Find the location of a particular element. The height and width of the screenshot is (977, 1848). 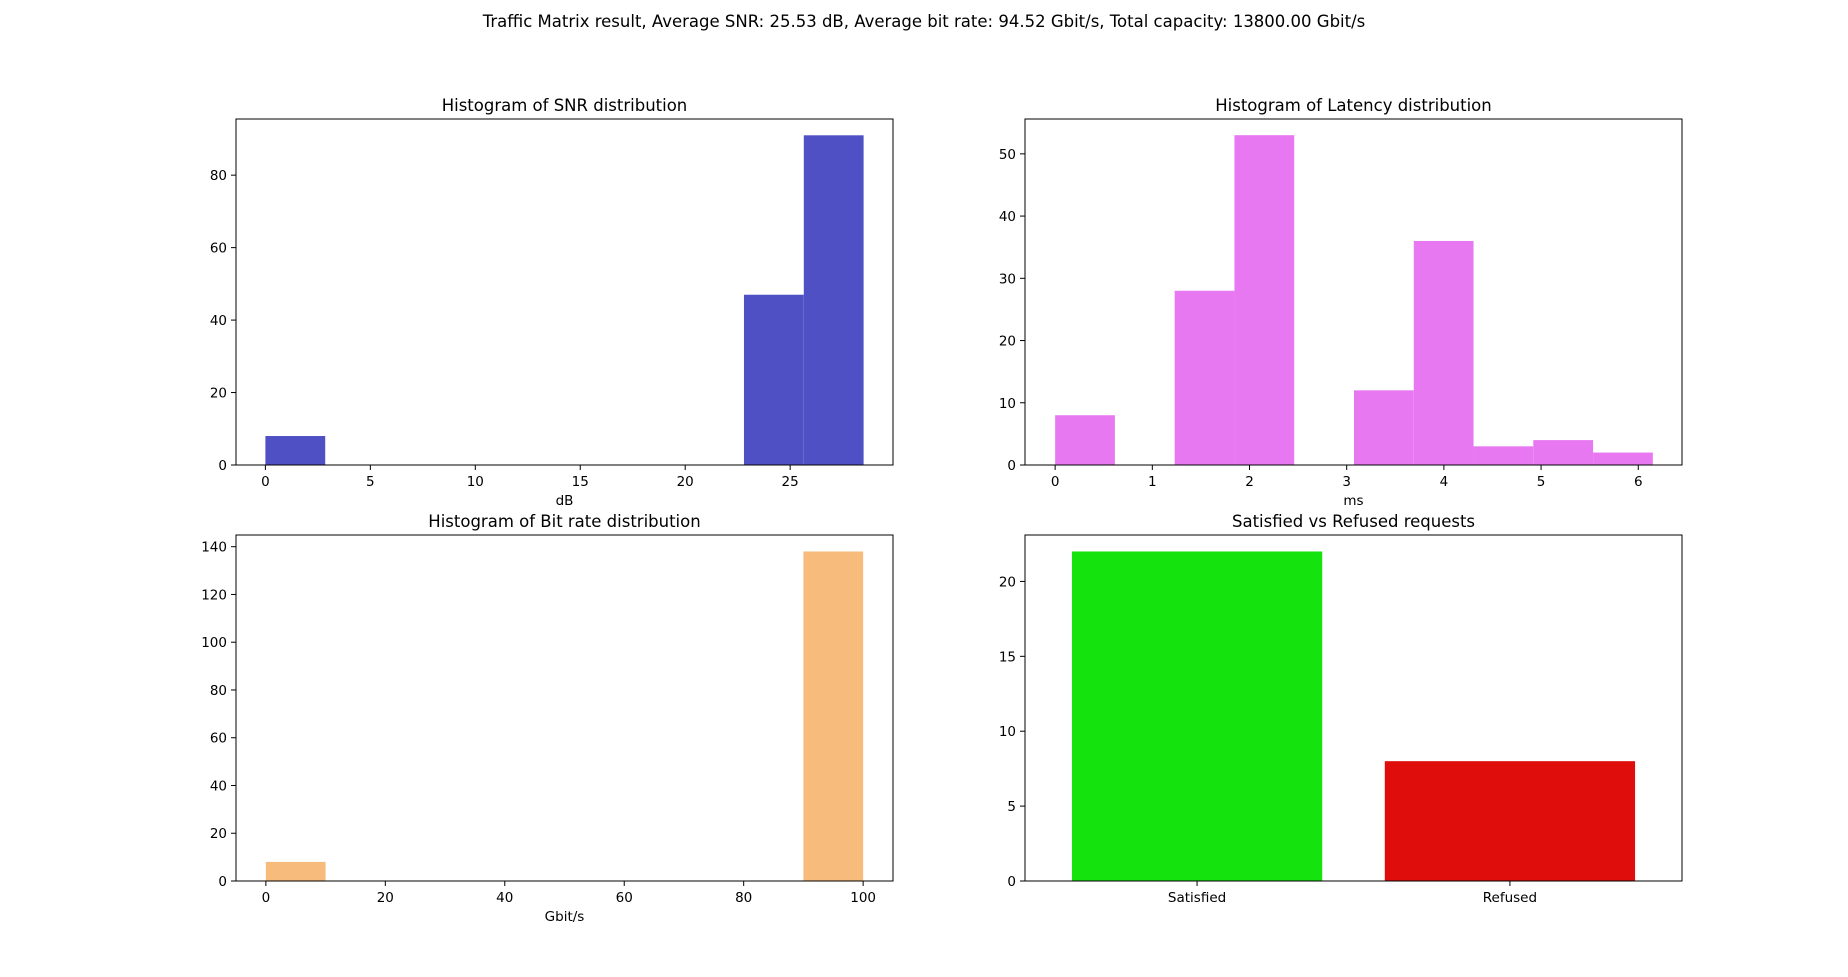

bar-refused is located at coordinates (1510, 821).